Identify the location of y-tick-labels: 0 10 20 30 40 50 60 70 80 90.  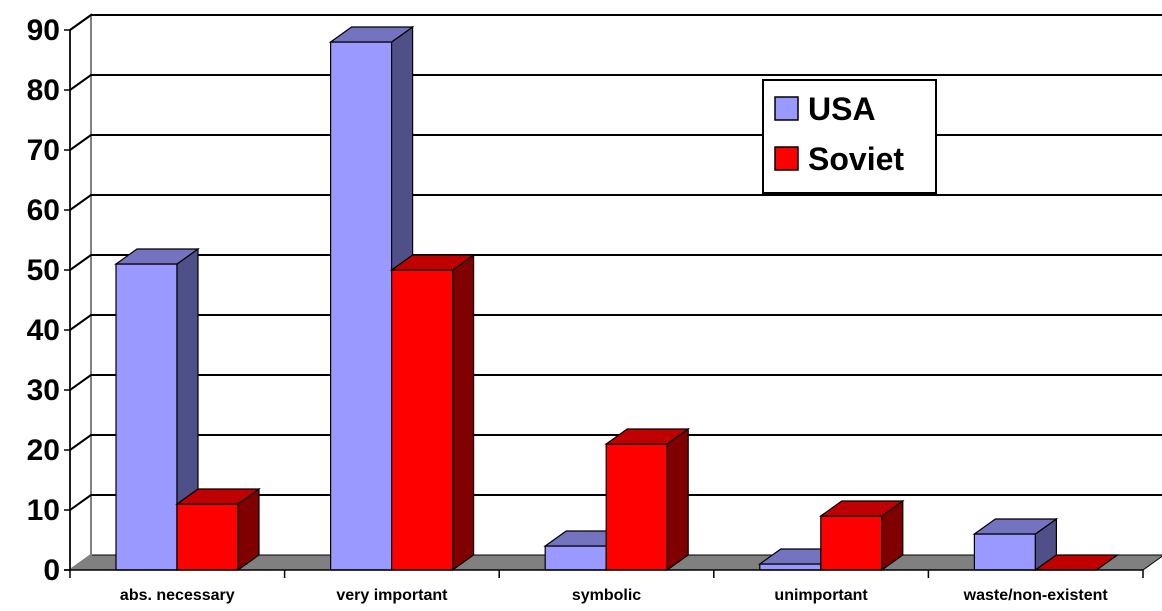
(43, 300).